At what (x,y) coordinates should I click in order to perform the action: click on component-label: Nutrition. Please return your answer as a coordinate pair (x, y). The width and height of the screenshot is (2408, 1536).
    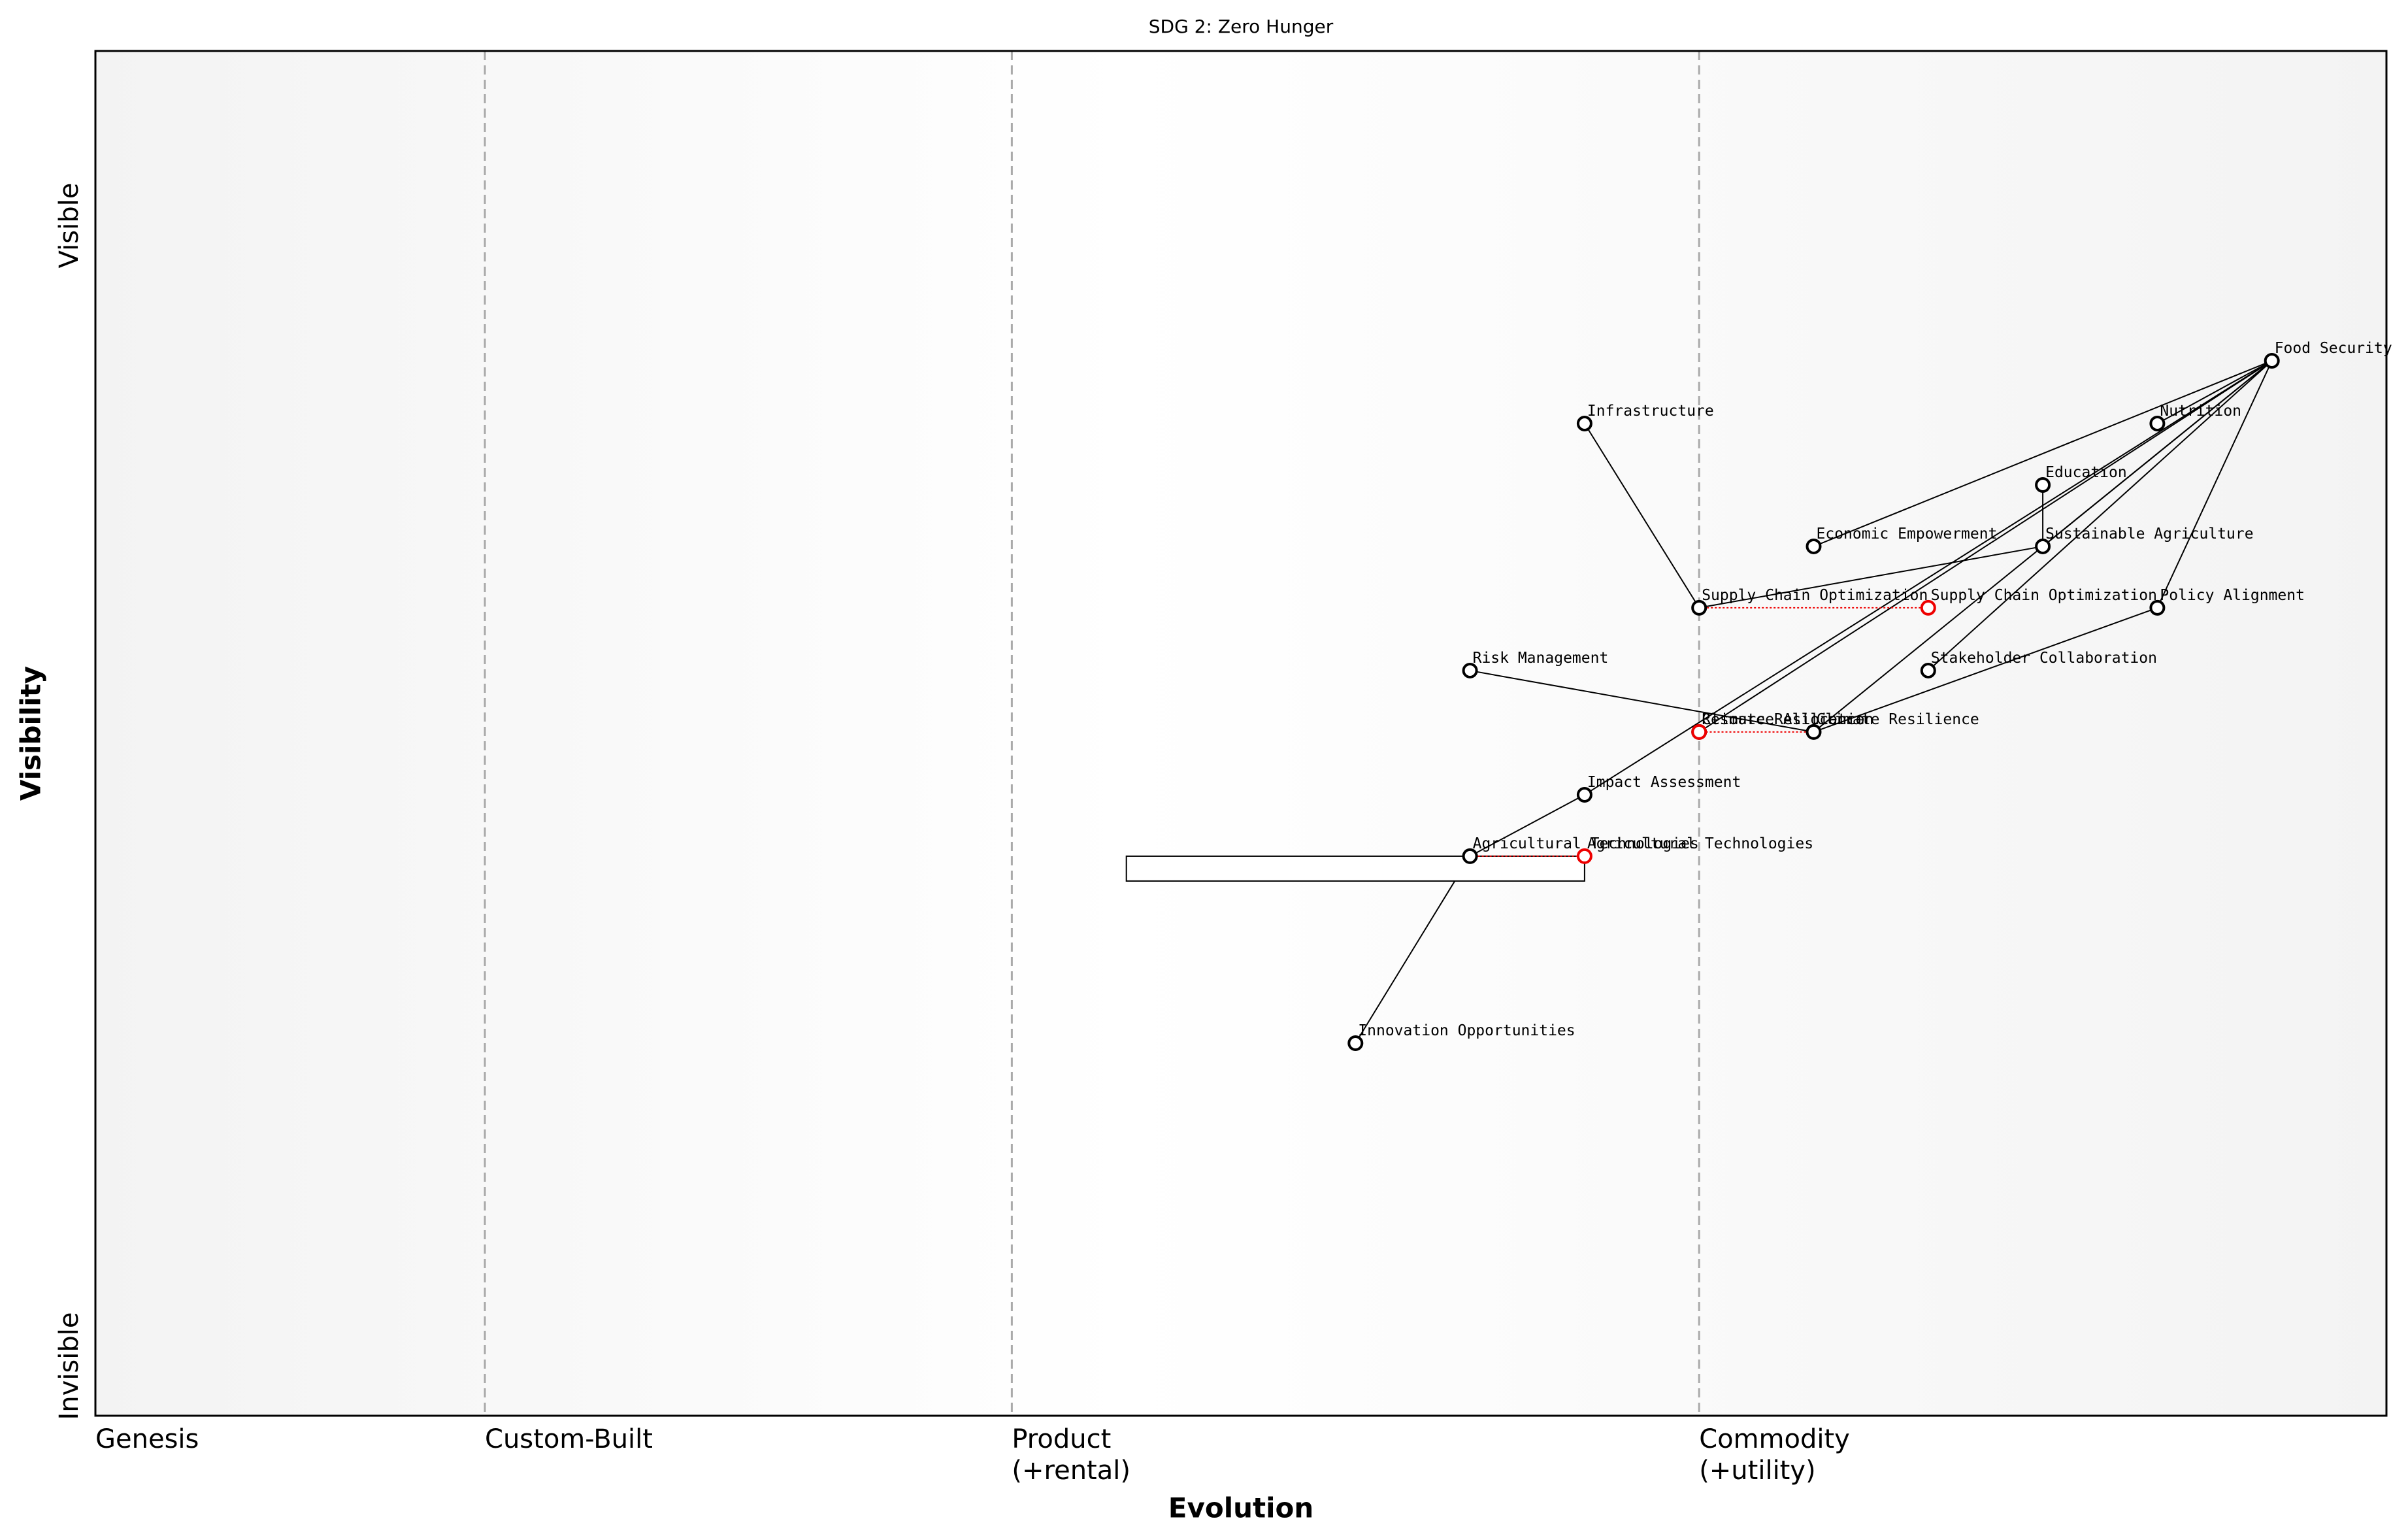
    Looking at the image, I should click on (2200, 411).